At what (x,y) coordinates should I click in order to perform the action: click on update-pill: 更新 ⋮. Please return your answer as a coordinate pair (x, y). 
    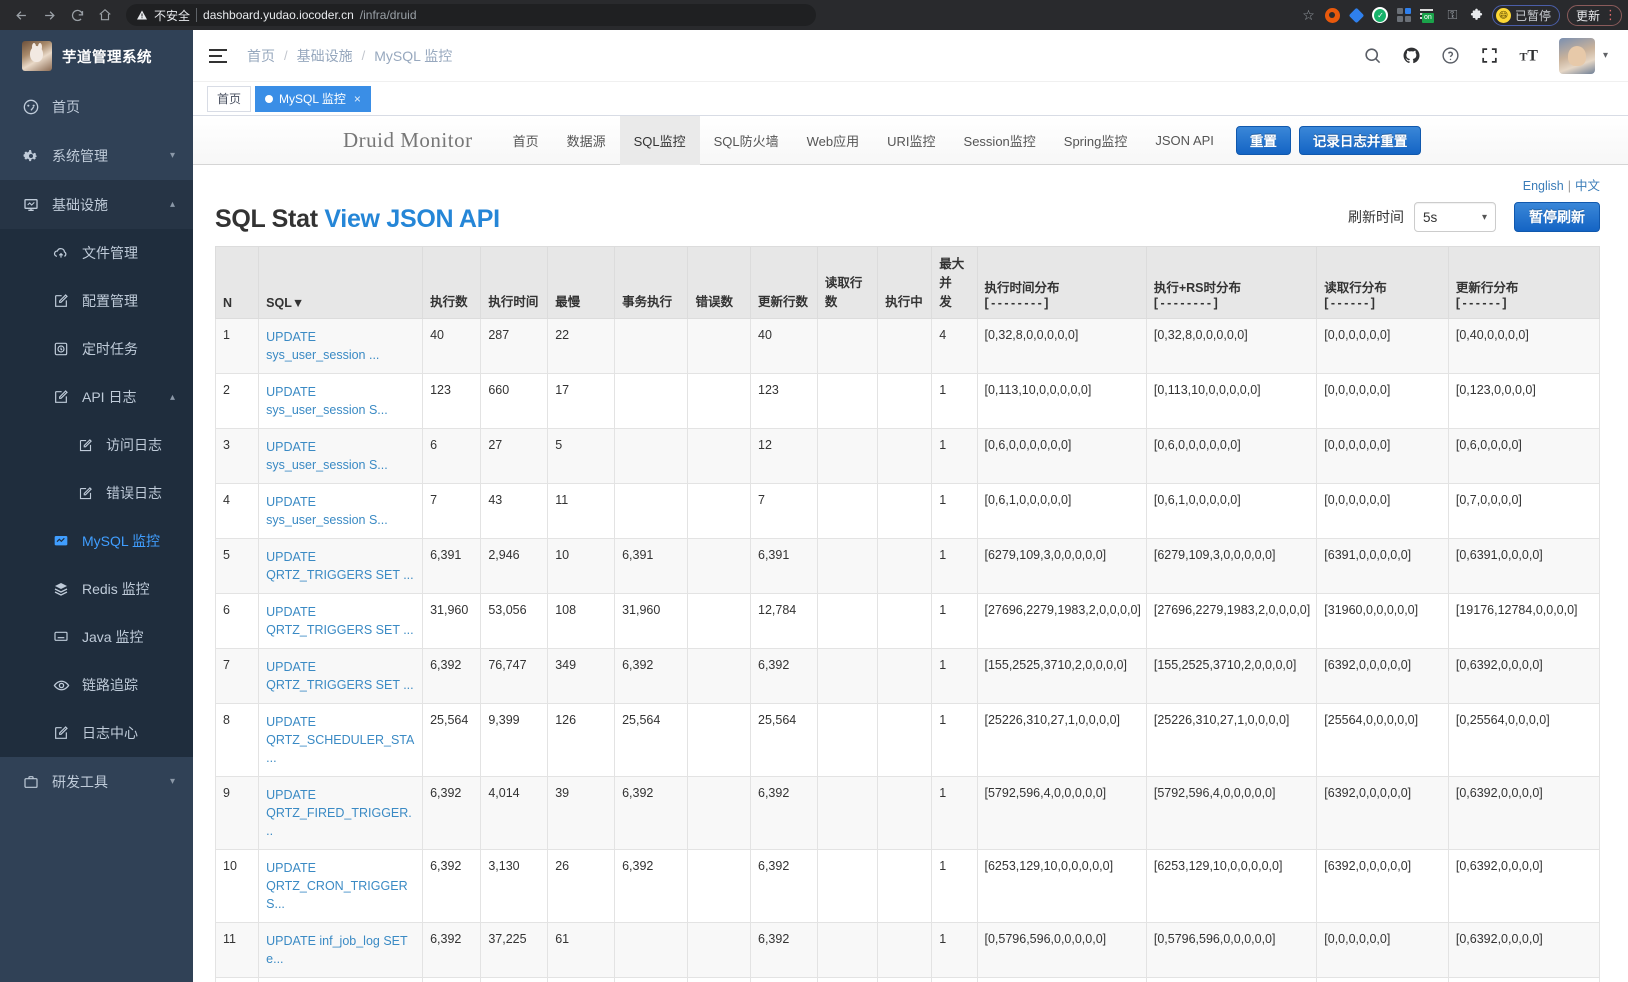
    Looking at the image, I should click on (1594, 15).